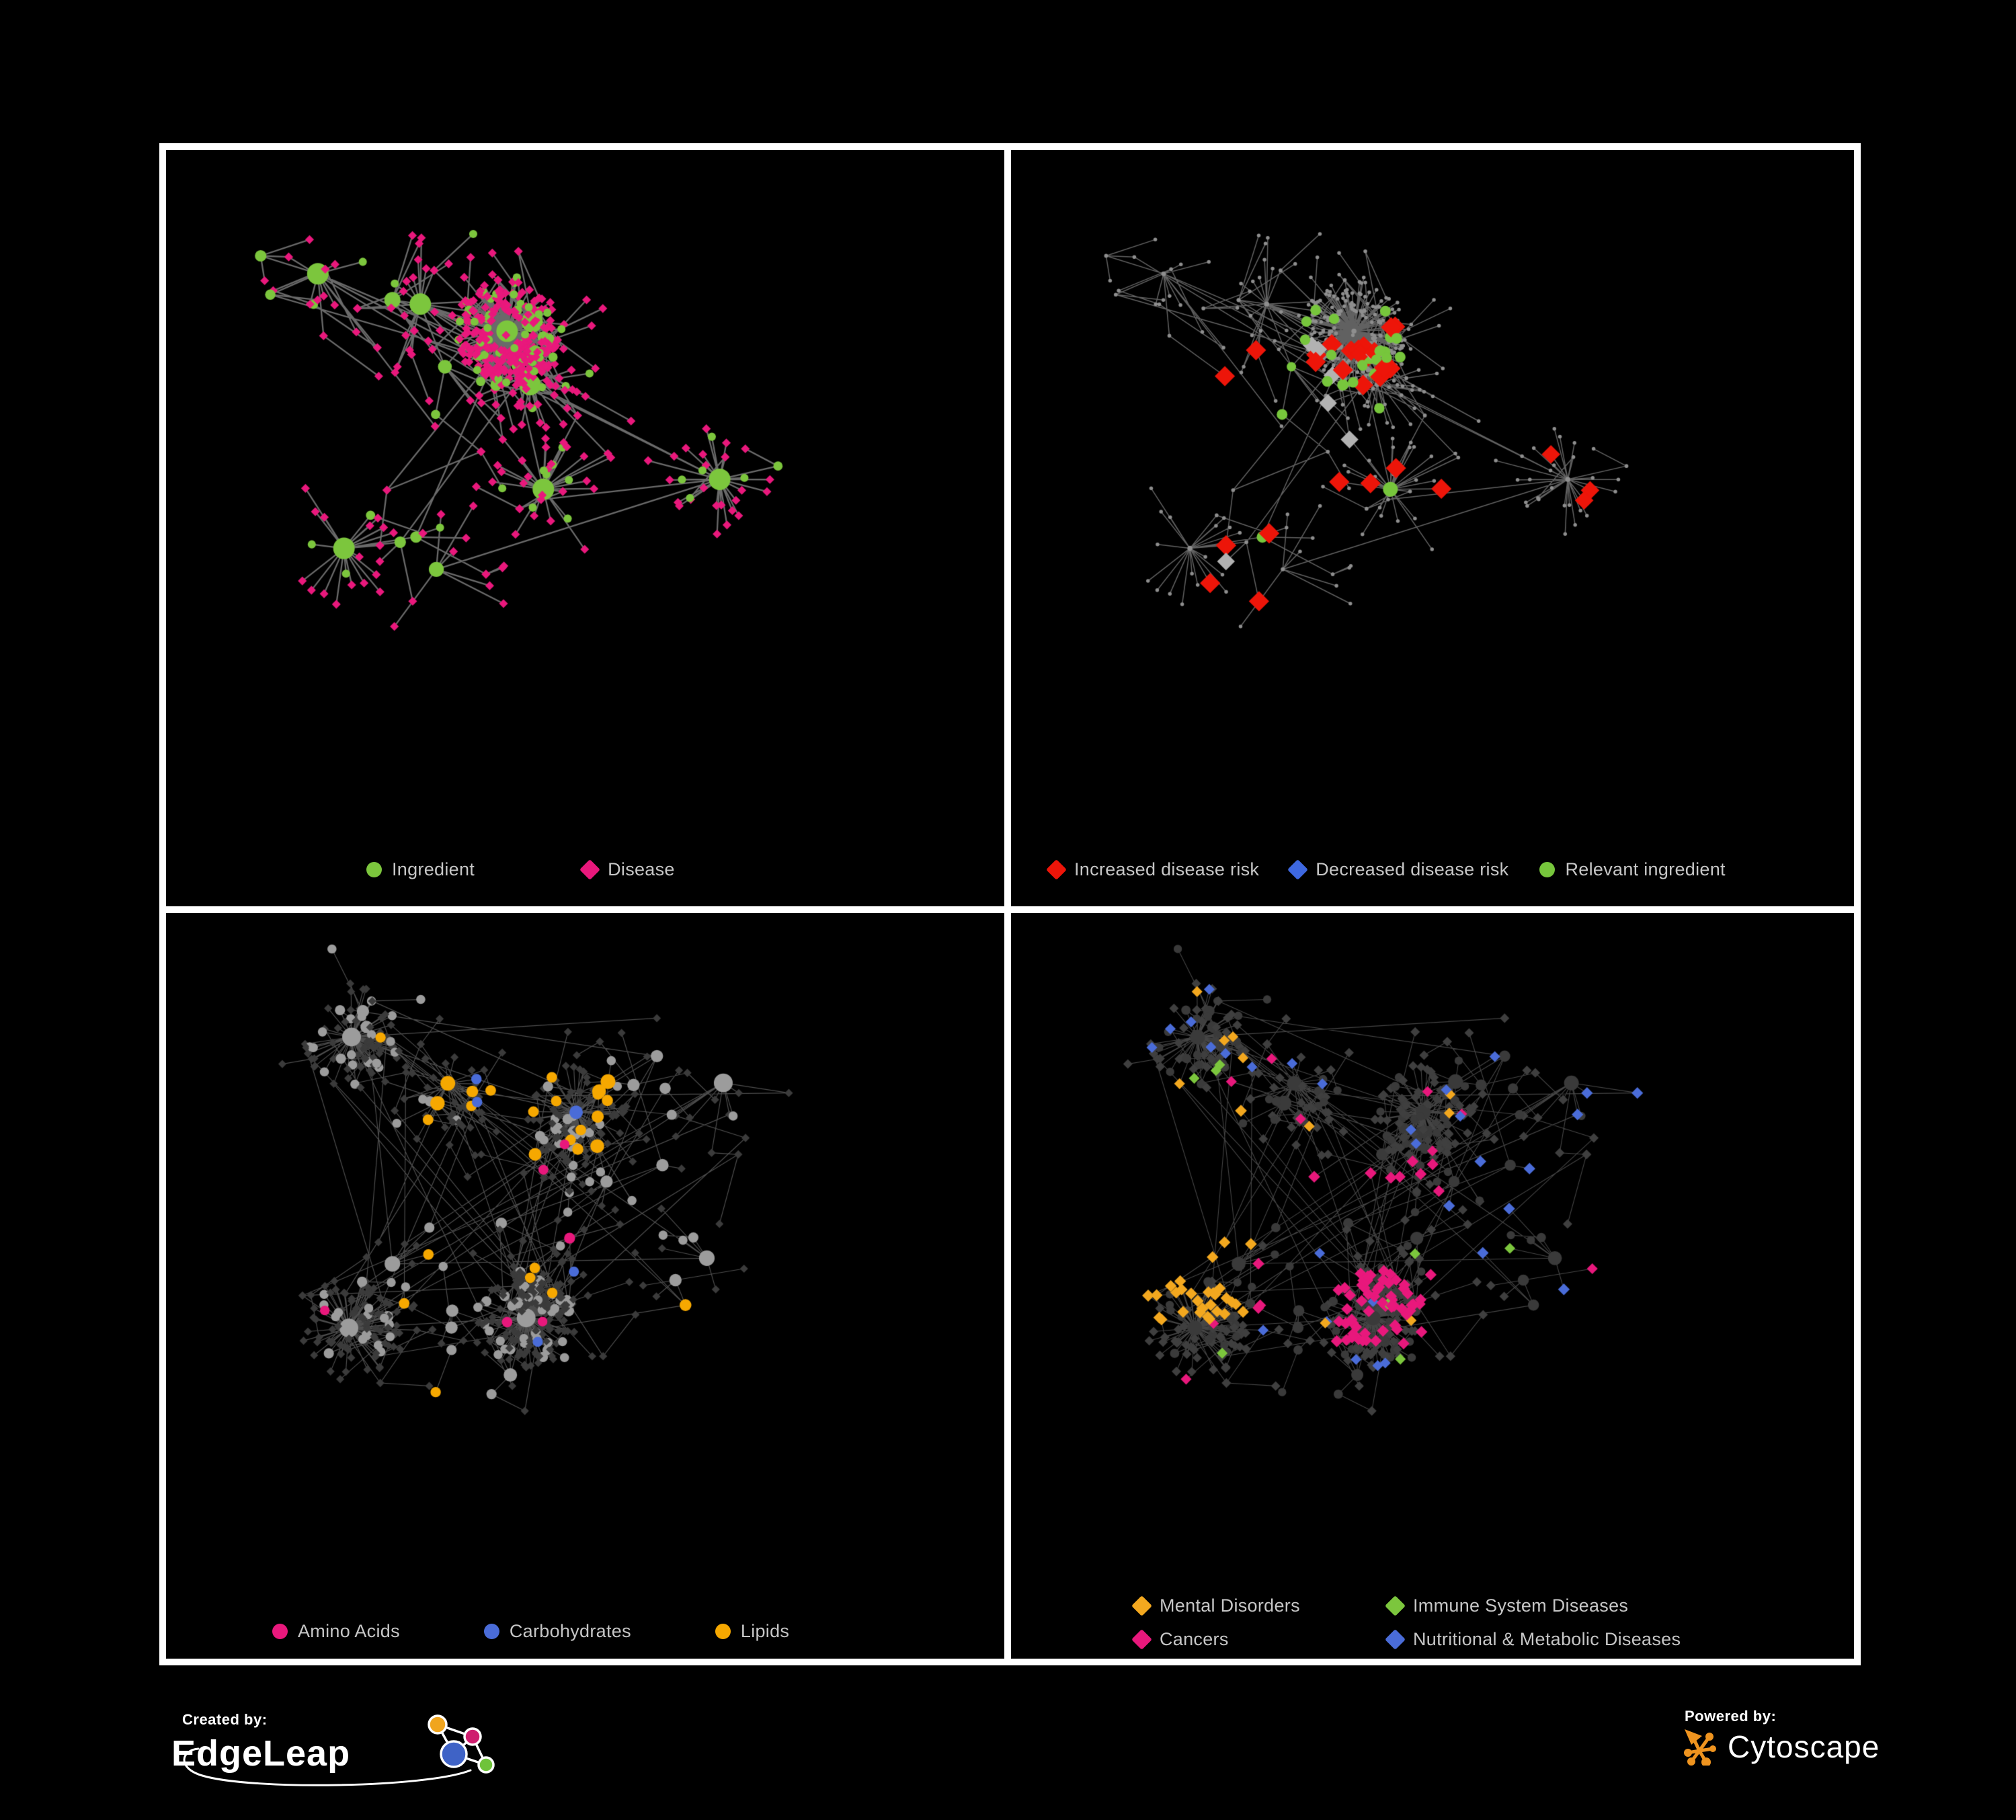 The image size is (2016, 1820). Describe the element at coordinates (1412, 869) in the screenshot. I see `legend-label: Decreased disease risk` at that location.